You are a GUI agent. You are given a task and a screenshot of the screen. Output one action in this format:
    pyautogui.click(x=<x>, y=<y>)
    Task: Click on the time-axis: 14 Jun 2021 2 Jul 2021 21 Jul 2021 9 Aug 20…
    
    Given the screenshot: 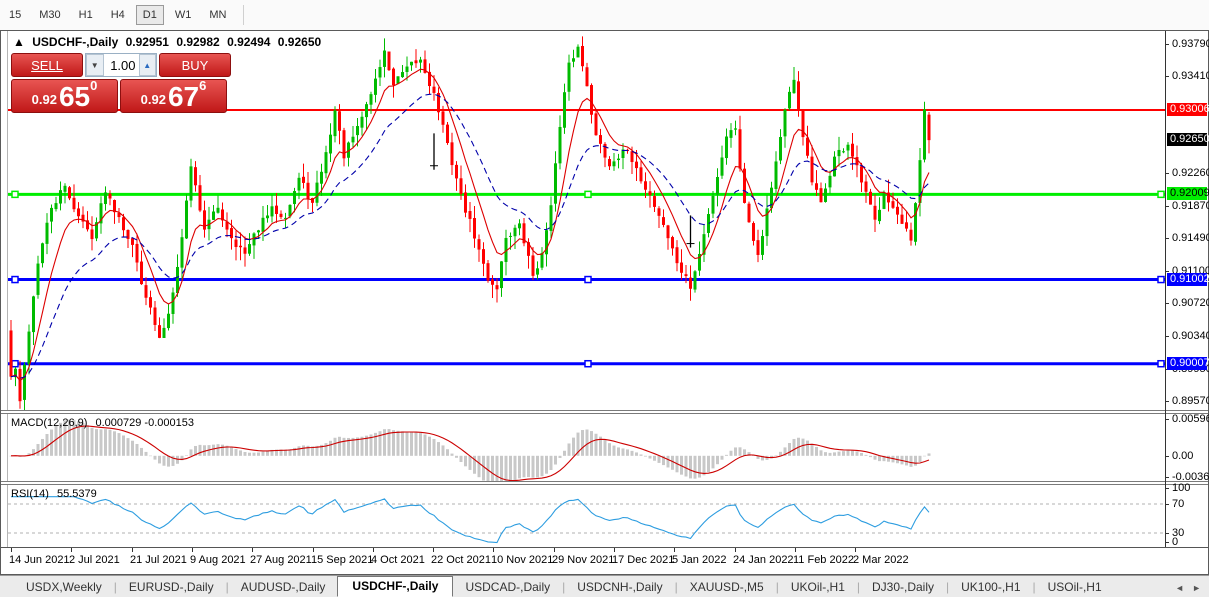 What is the action you would take?
    pyautogui.click(x=604, y=560)
    